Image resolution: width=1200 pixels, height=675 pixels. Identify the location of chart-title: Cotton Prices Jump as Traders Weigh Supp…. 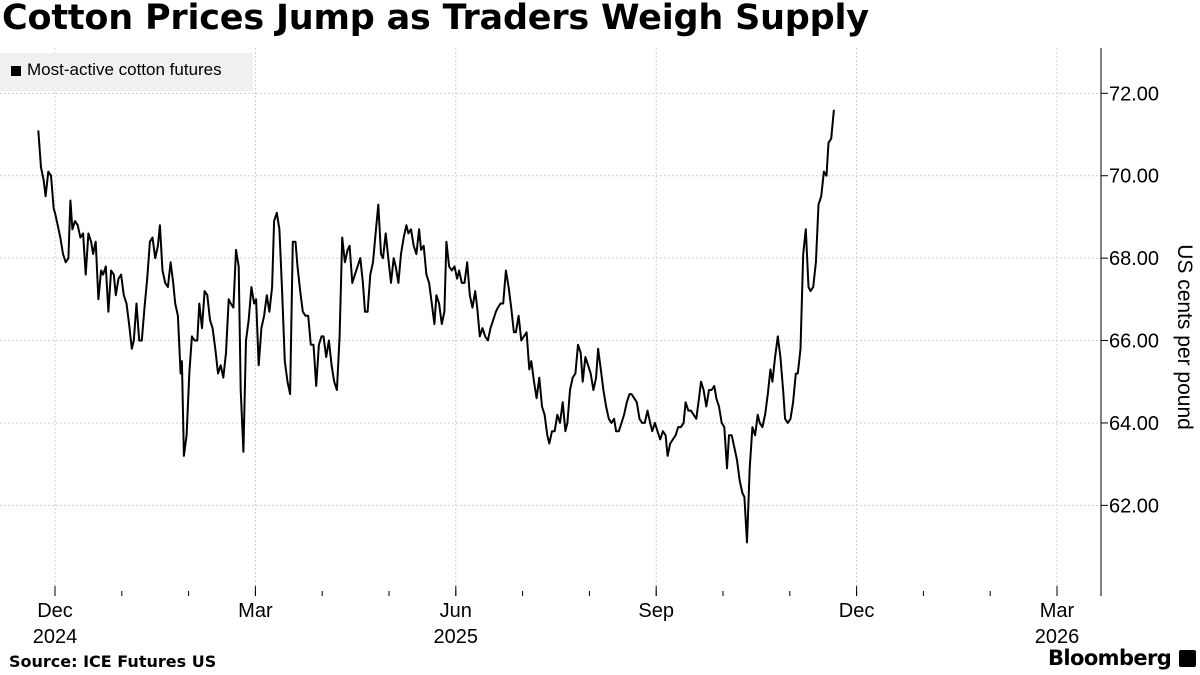
(435, 19).